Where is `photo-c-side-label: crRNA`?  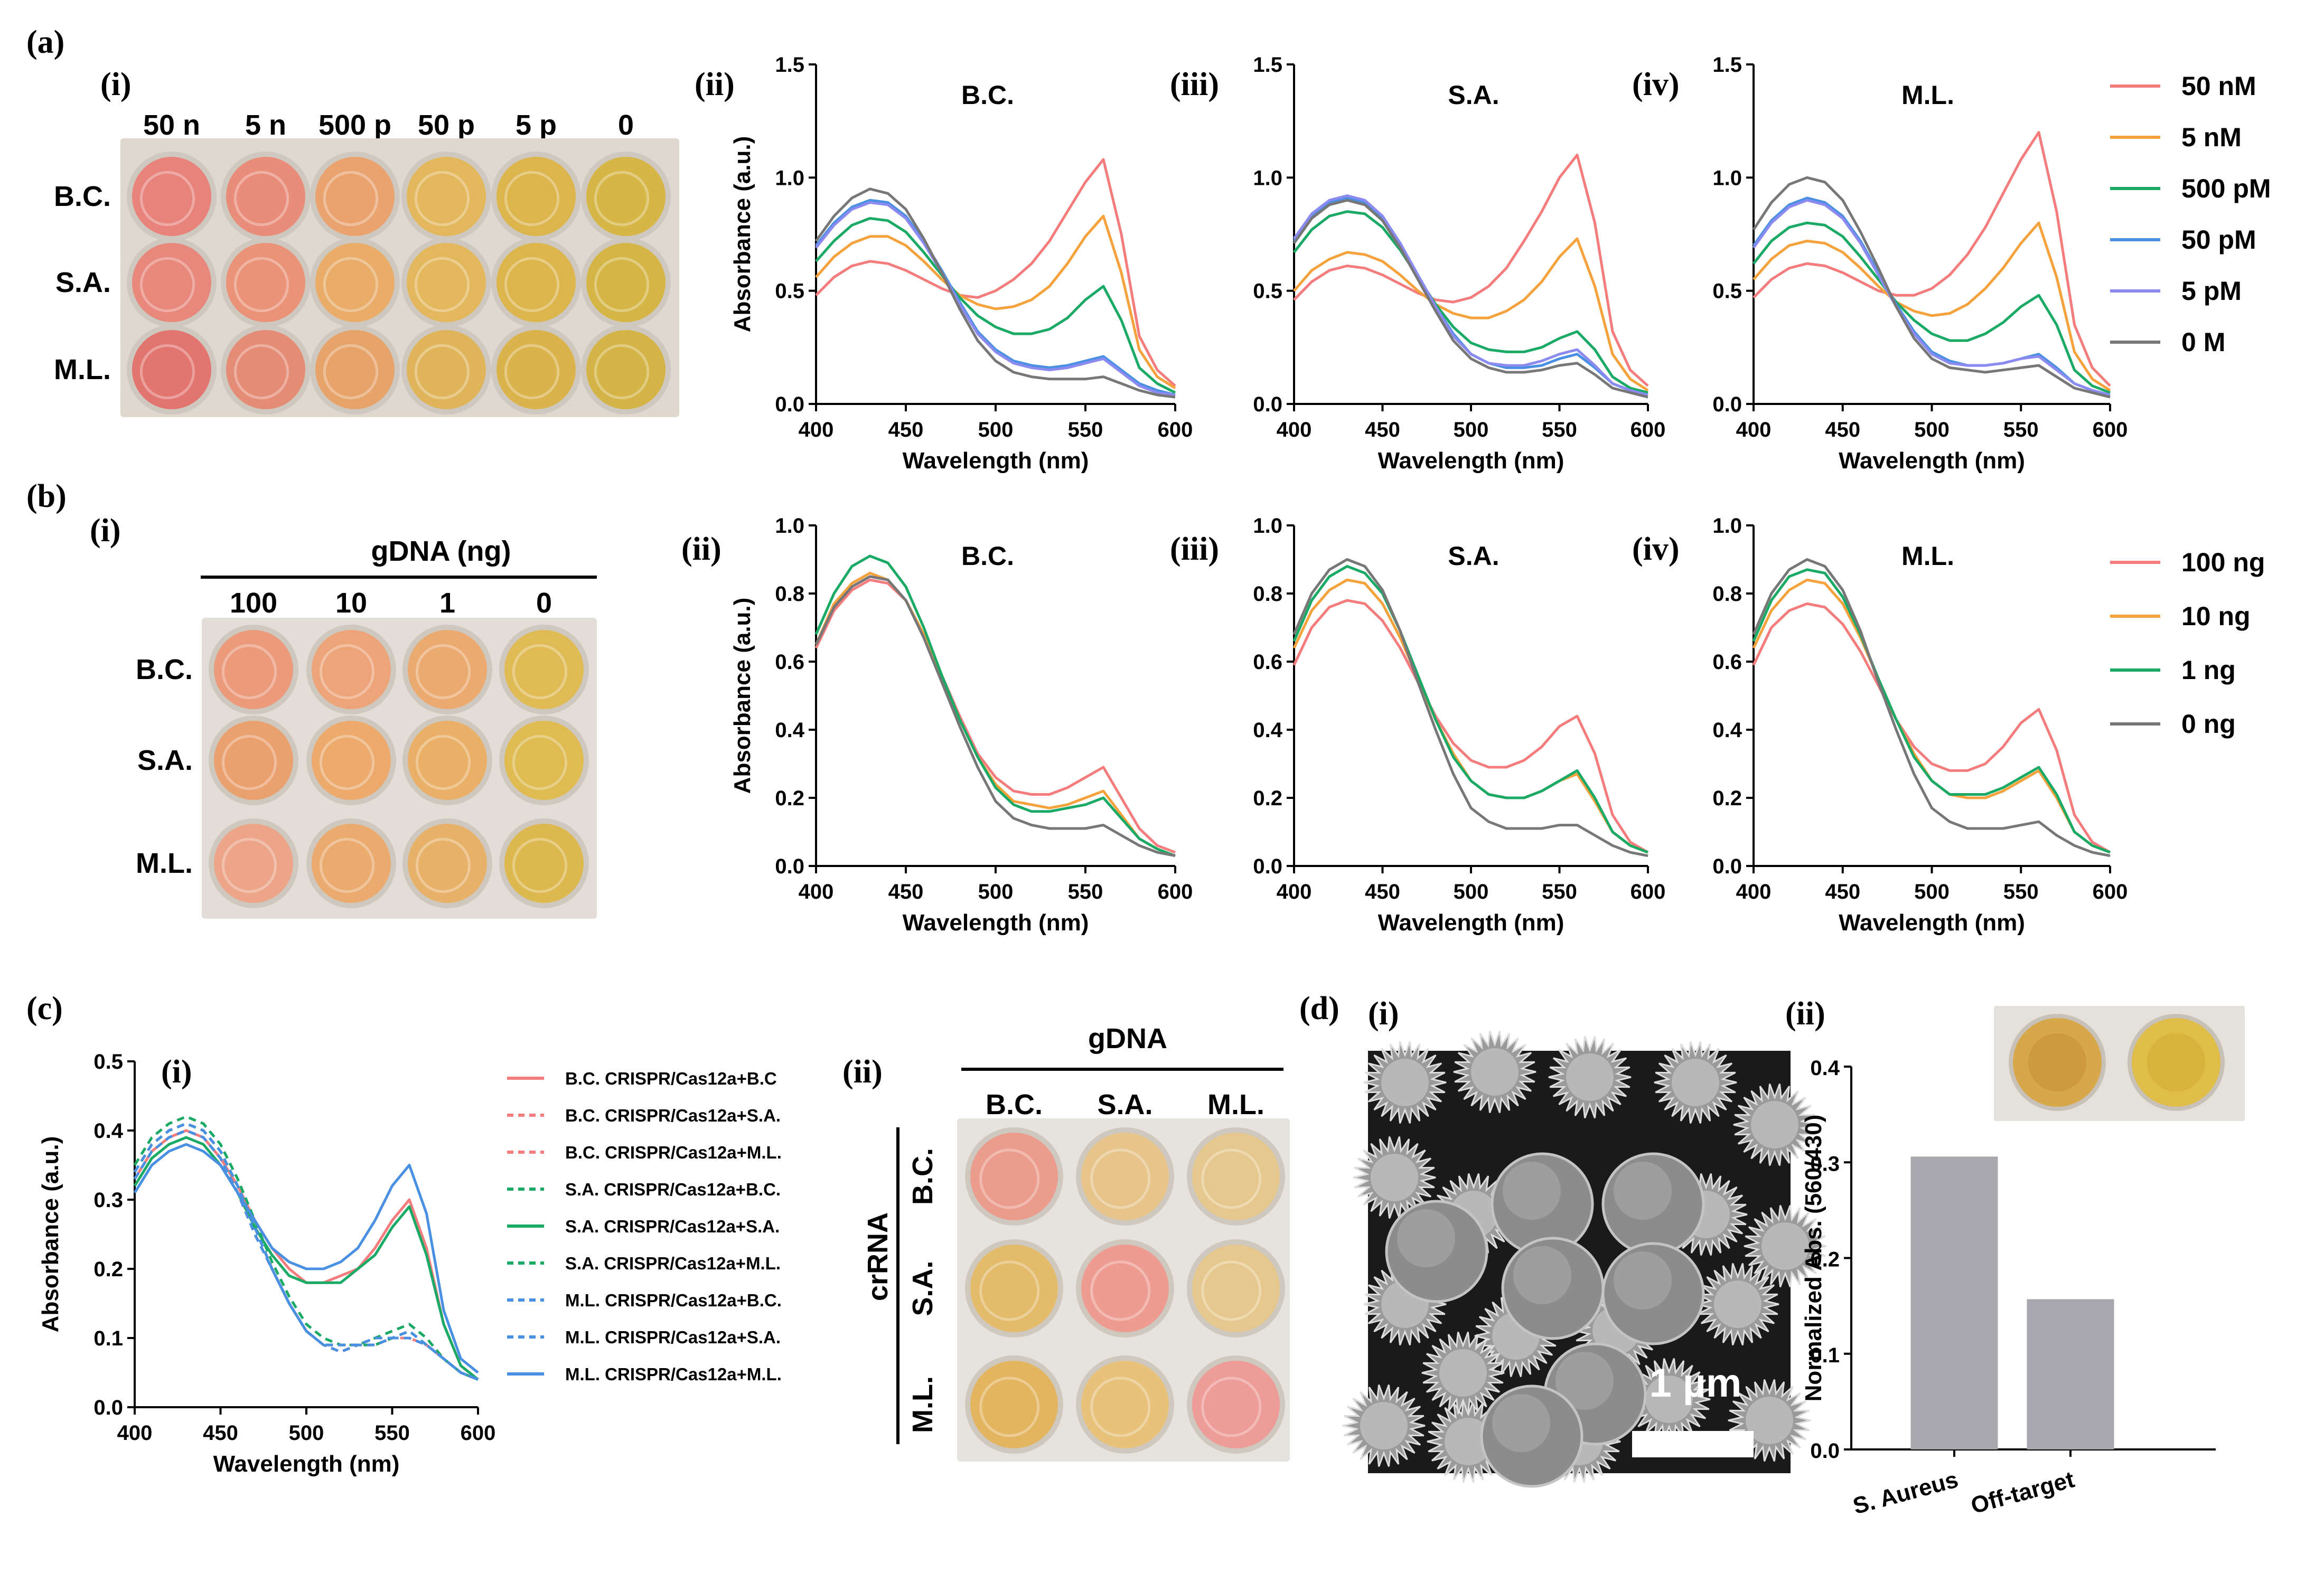 photo-c-side-label: crRNA is located at coordinates (878, 1256).